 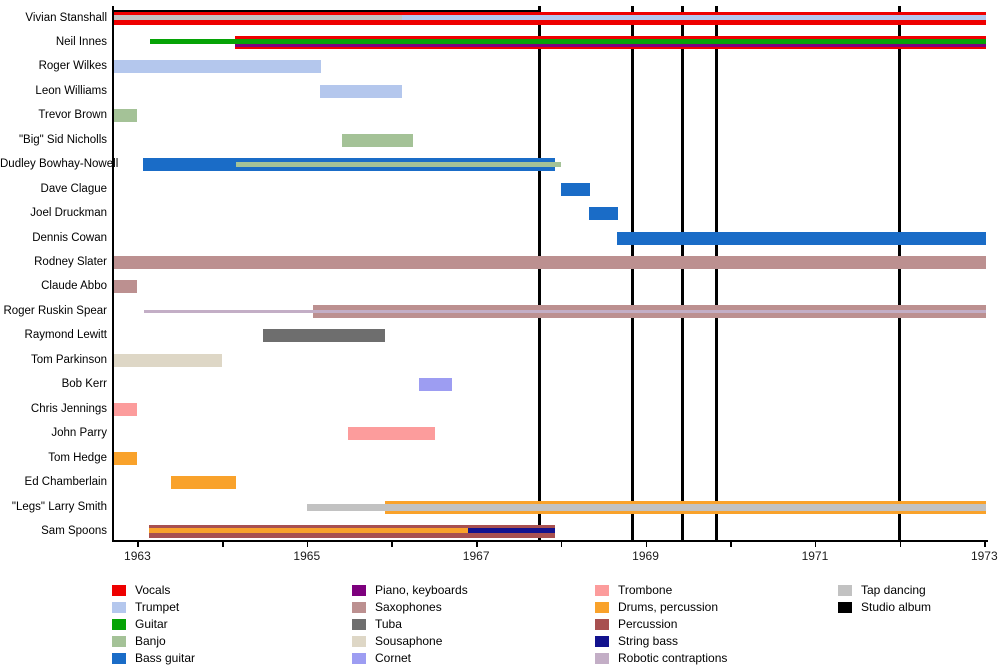 I want to click on legend-label: Vocals, so click(x=153, y=590).